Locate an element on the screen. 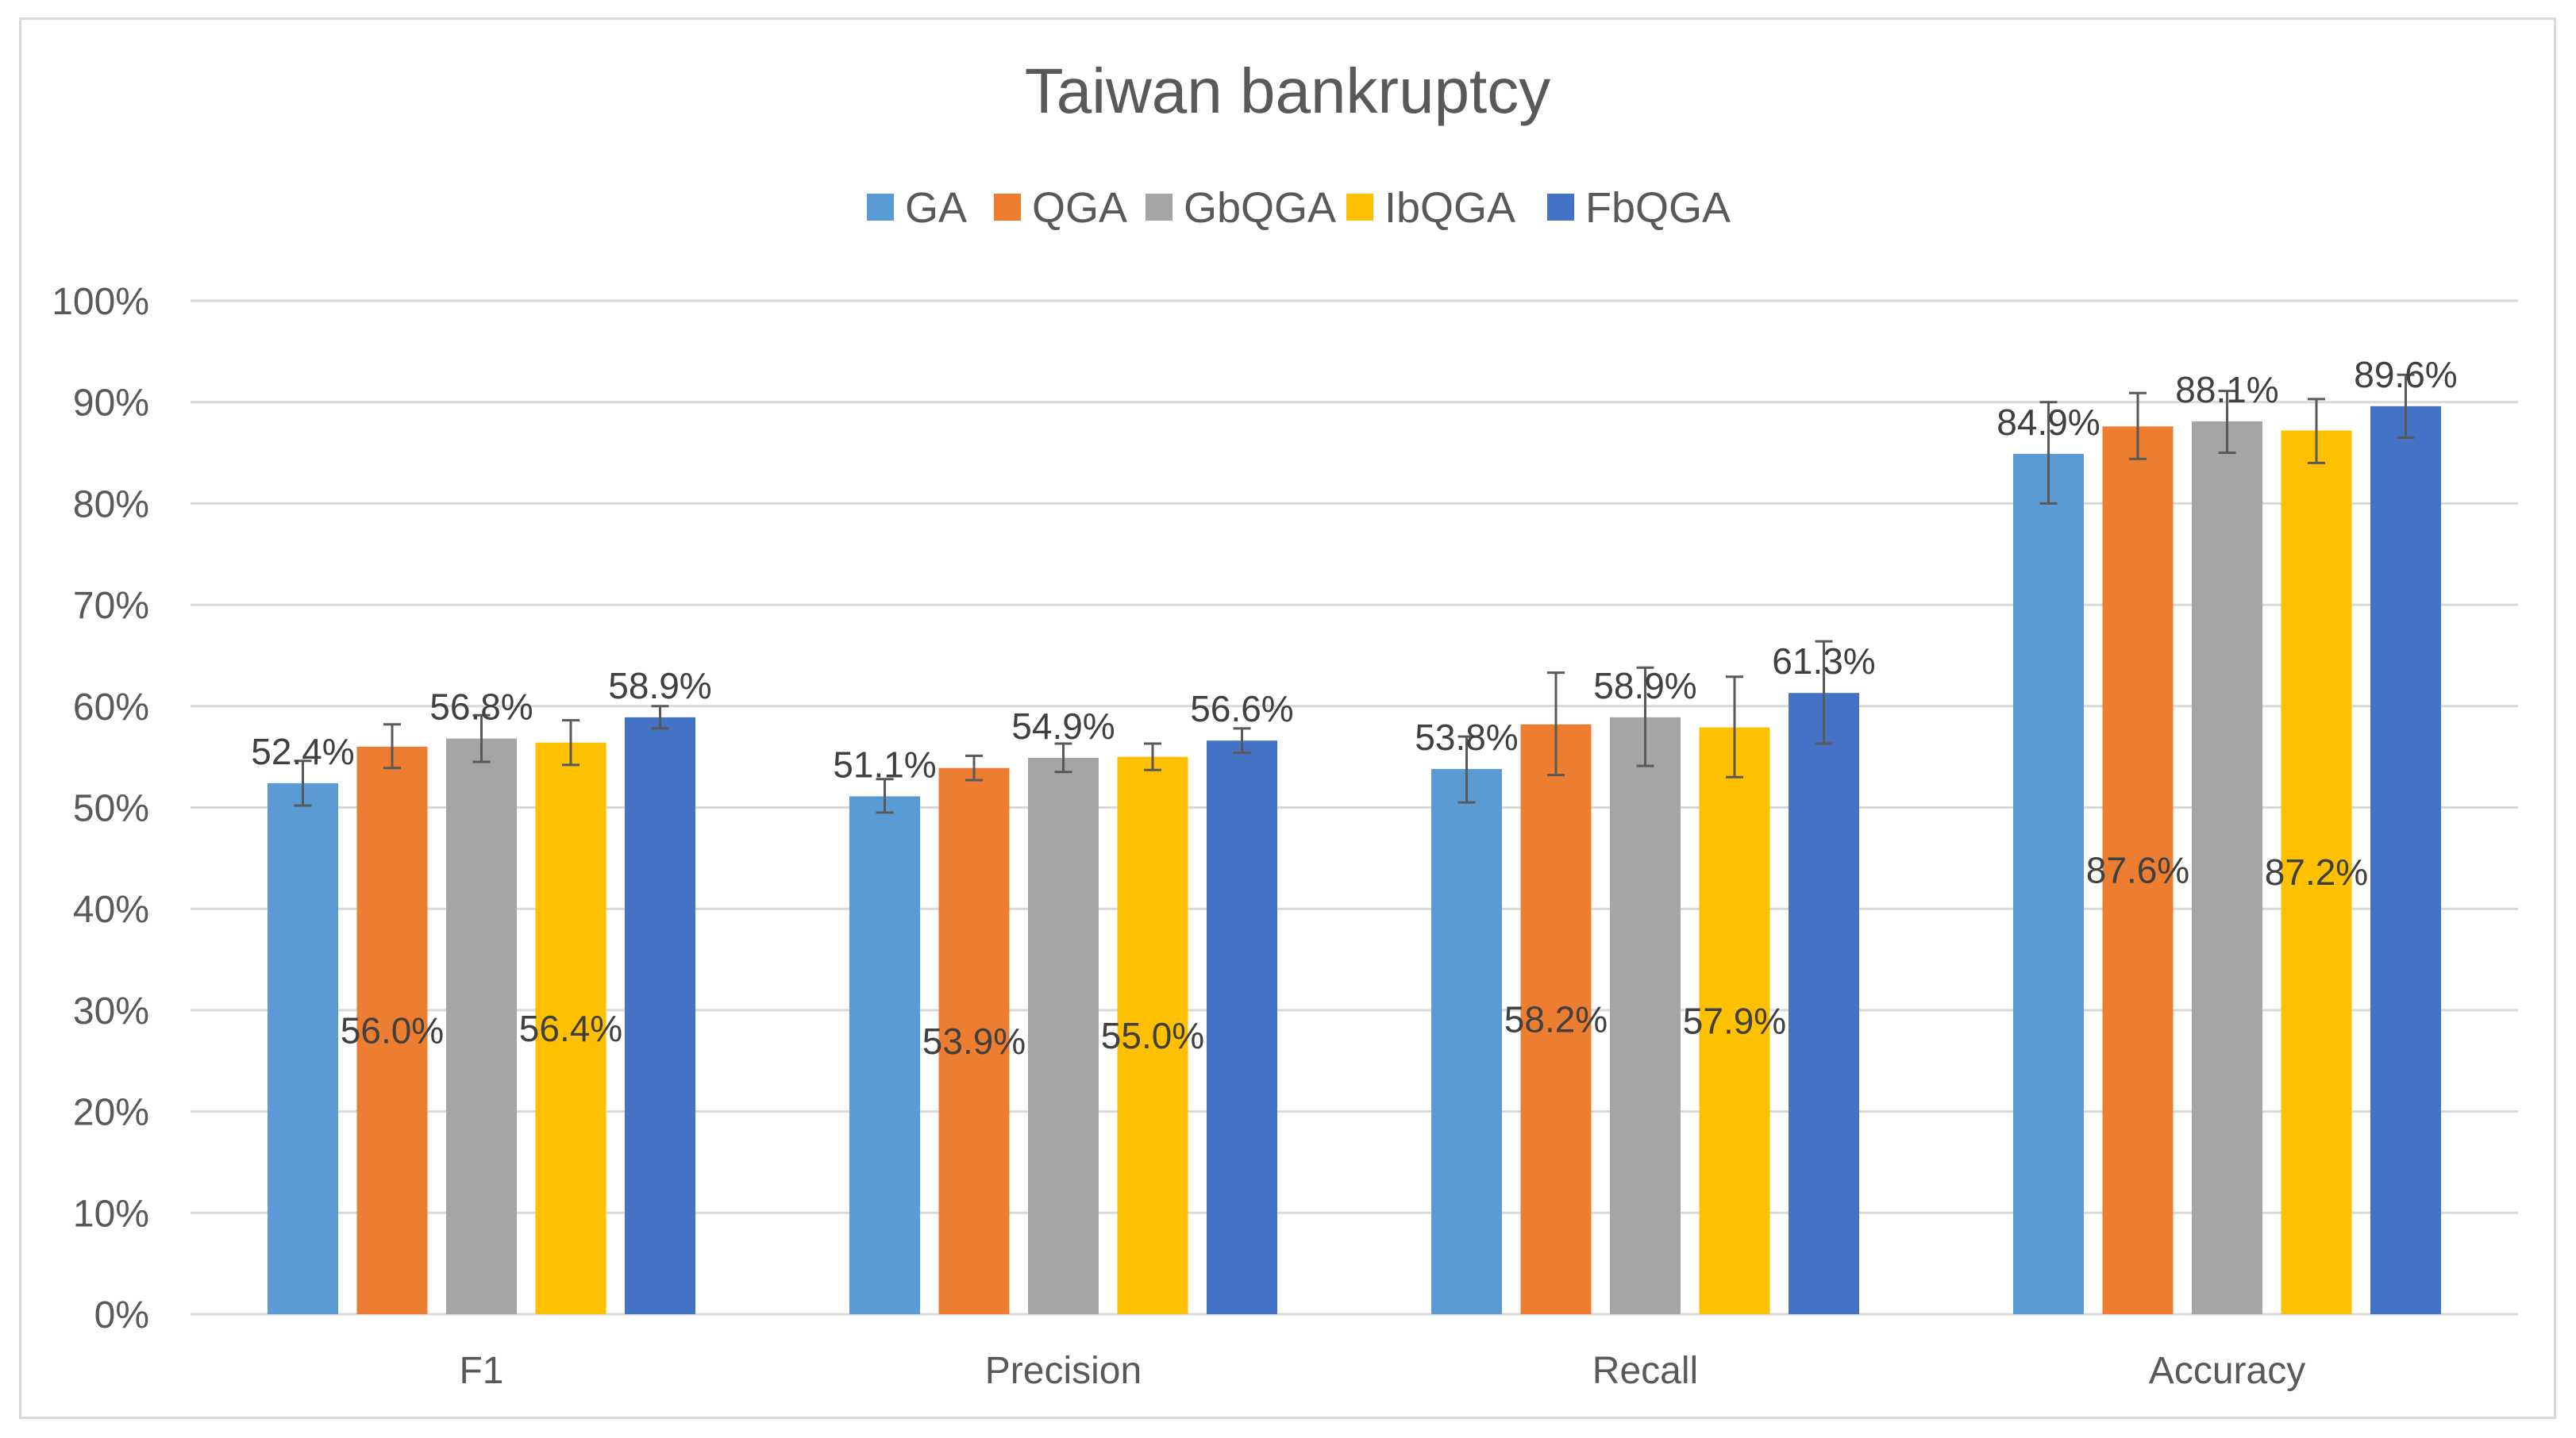  data-label: 54.9% is located at coordinates (1063, 726).